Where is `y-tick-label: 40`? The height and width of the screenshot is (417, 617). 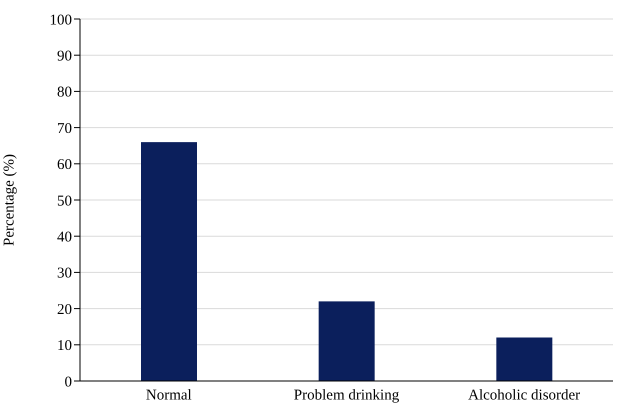
y-tick-label: 40 is located at coordinates (64, 238).